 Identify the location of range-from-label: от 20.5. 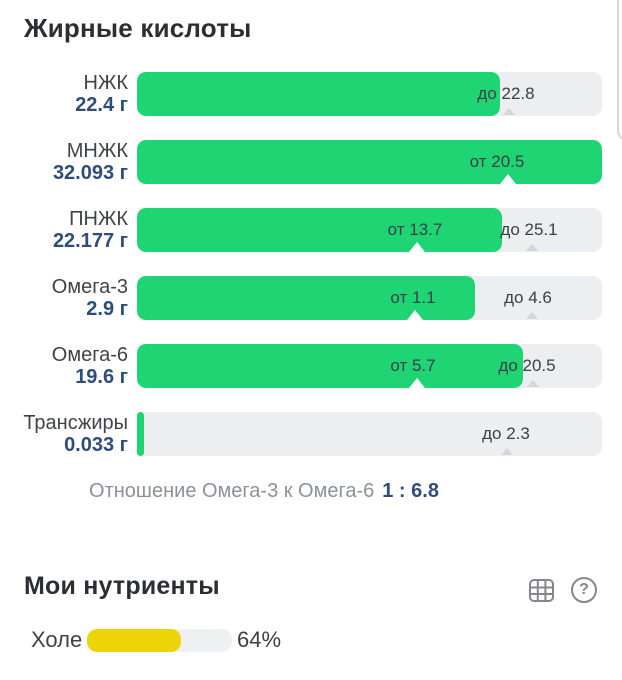
(497, 161).